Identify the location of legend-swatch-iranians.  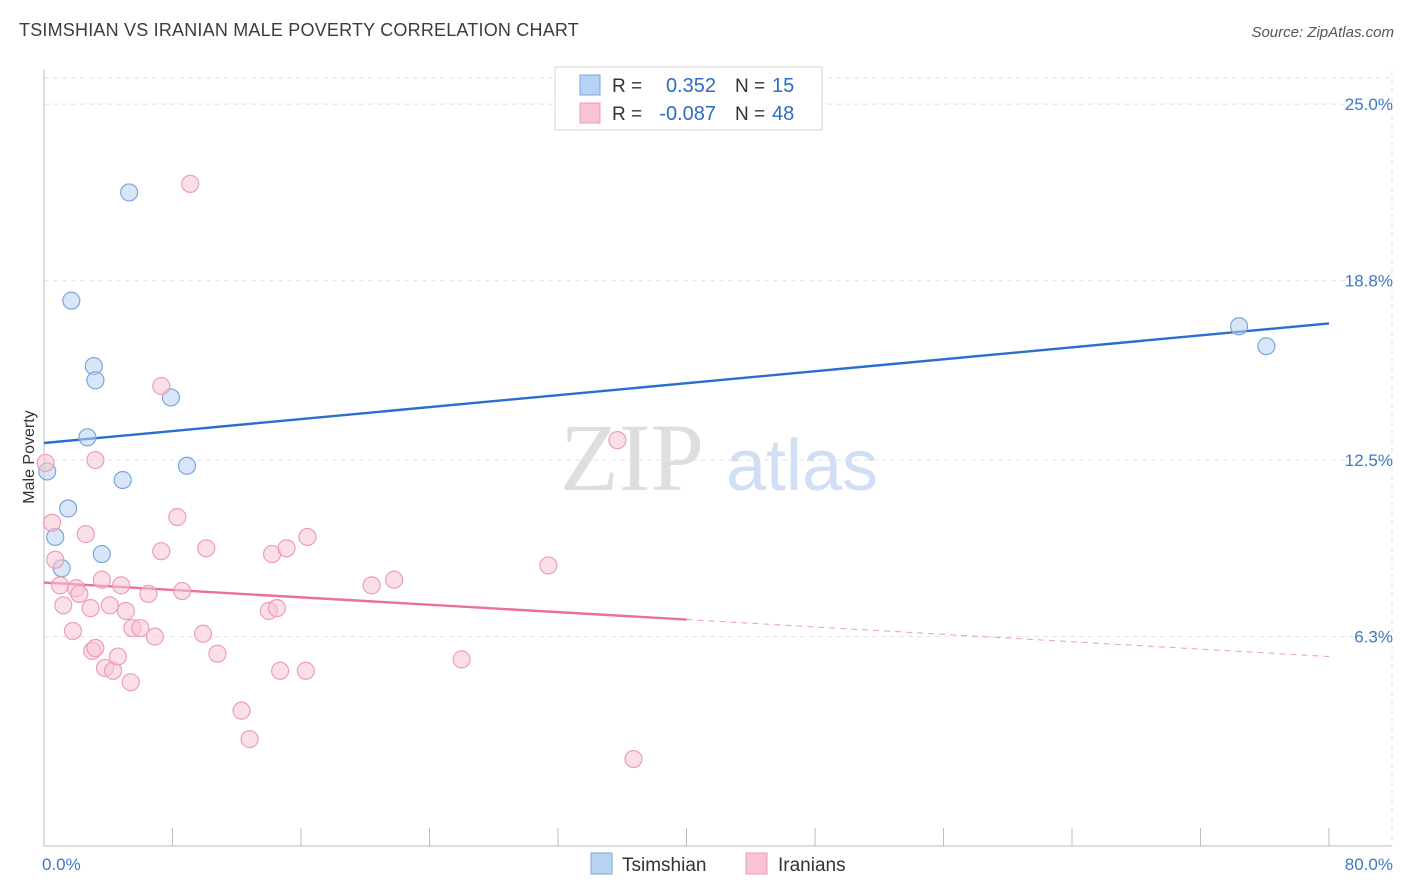
(590, 113).